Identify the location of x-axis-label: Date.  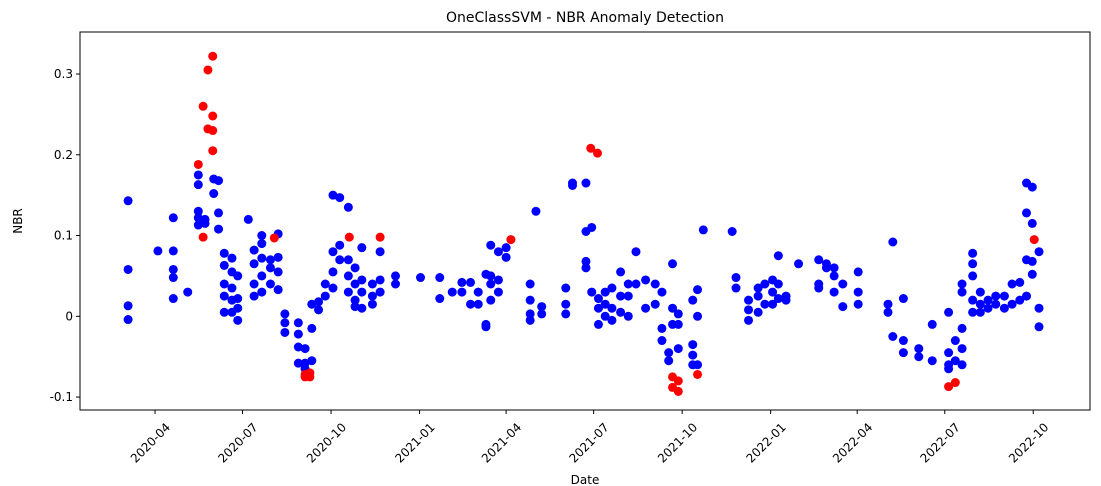
(585, 479).